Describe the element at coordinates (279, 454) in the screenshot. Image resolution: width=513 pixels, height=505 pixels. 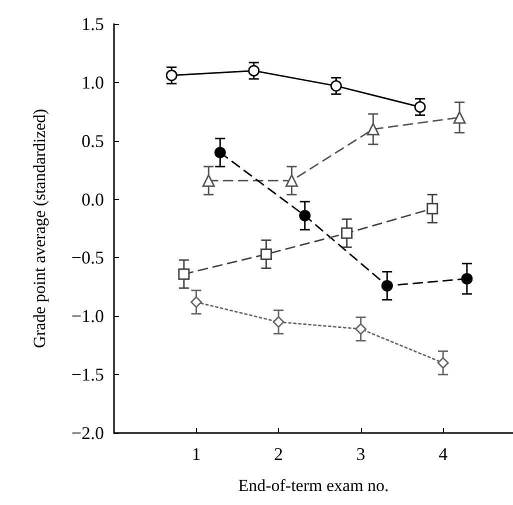
I see `x-tick-label: 2` at that location.